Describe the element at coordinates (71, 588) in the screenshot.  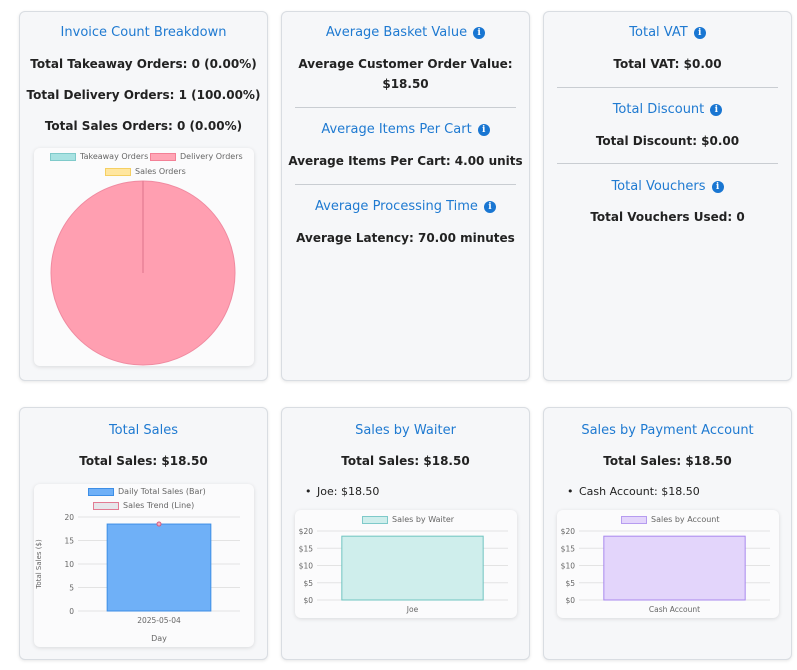
I see `y-tick-label: 5` at that location.